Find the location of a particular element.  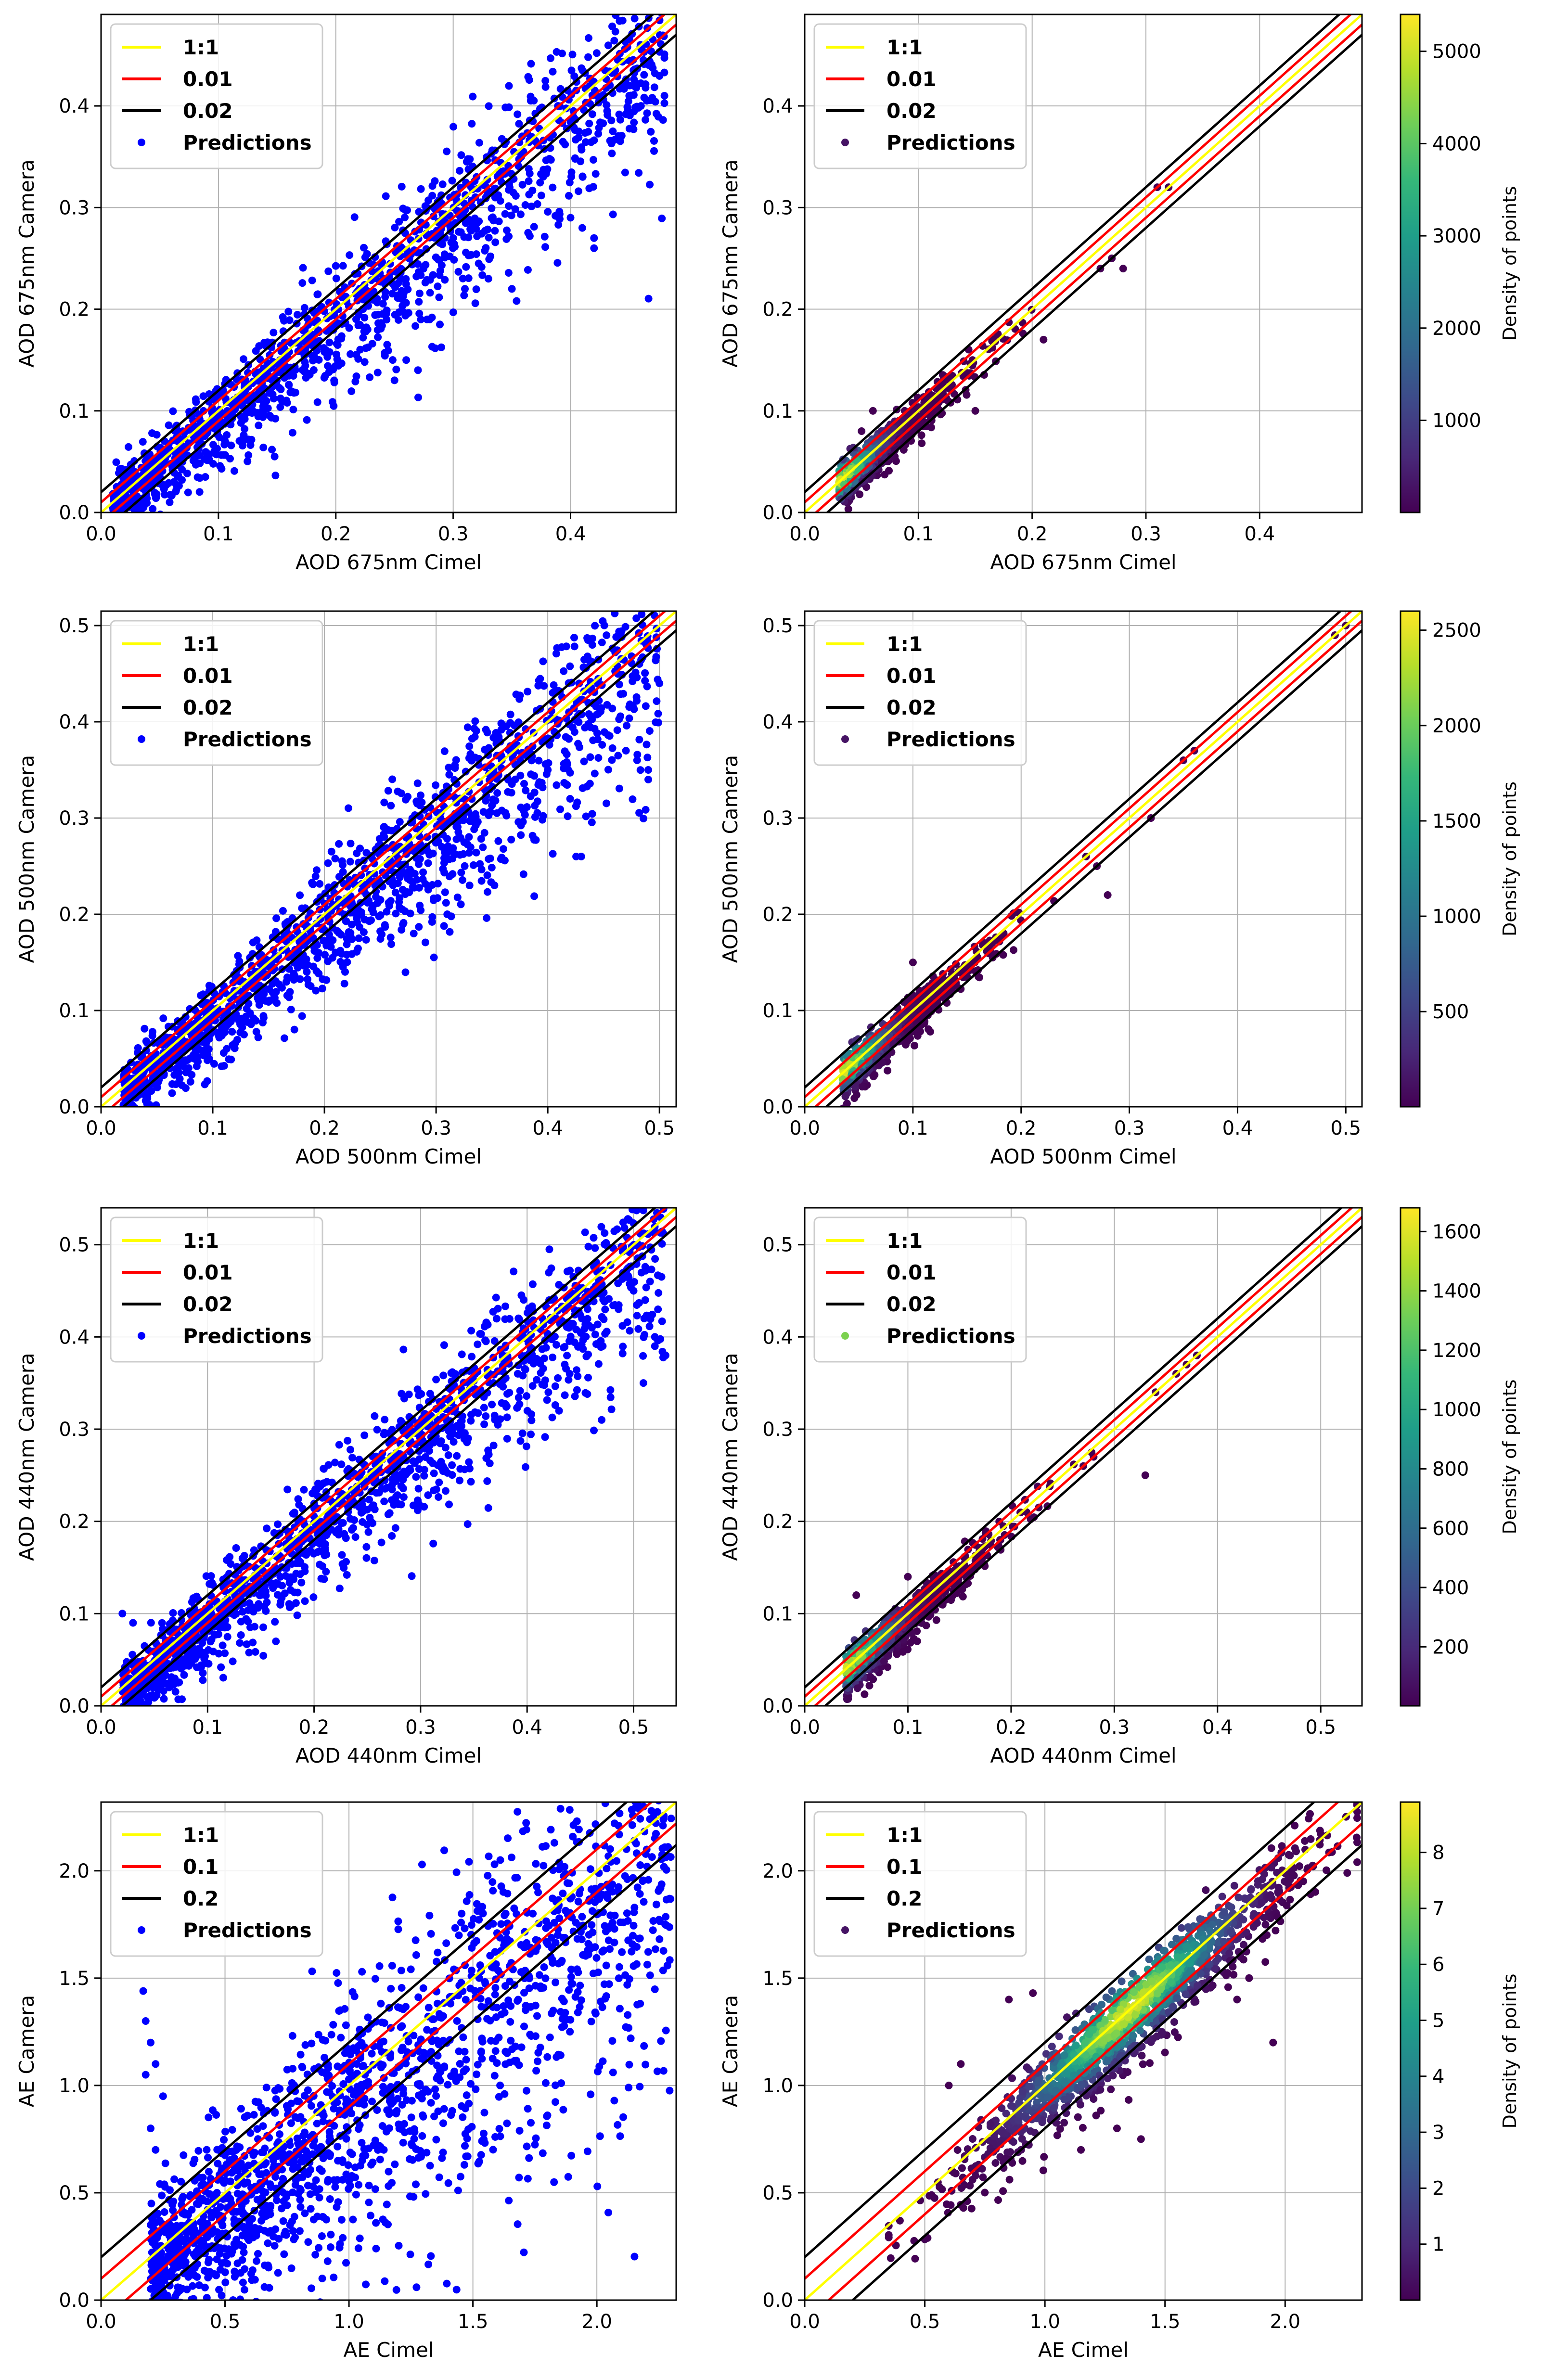

legend-label: 0.01 is located at coordinates (912, 79).